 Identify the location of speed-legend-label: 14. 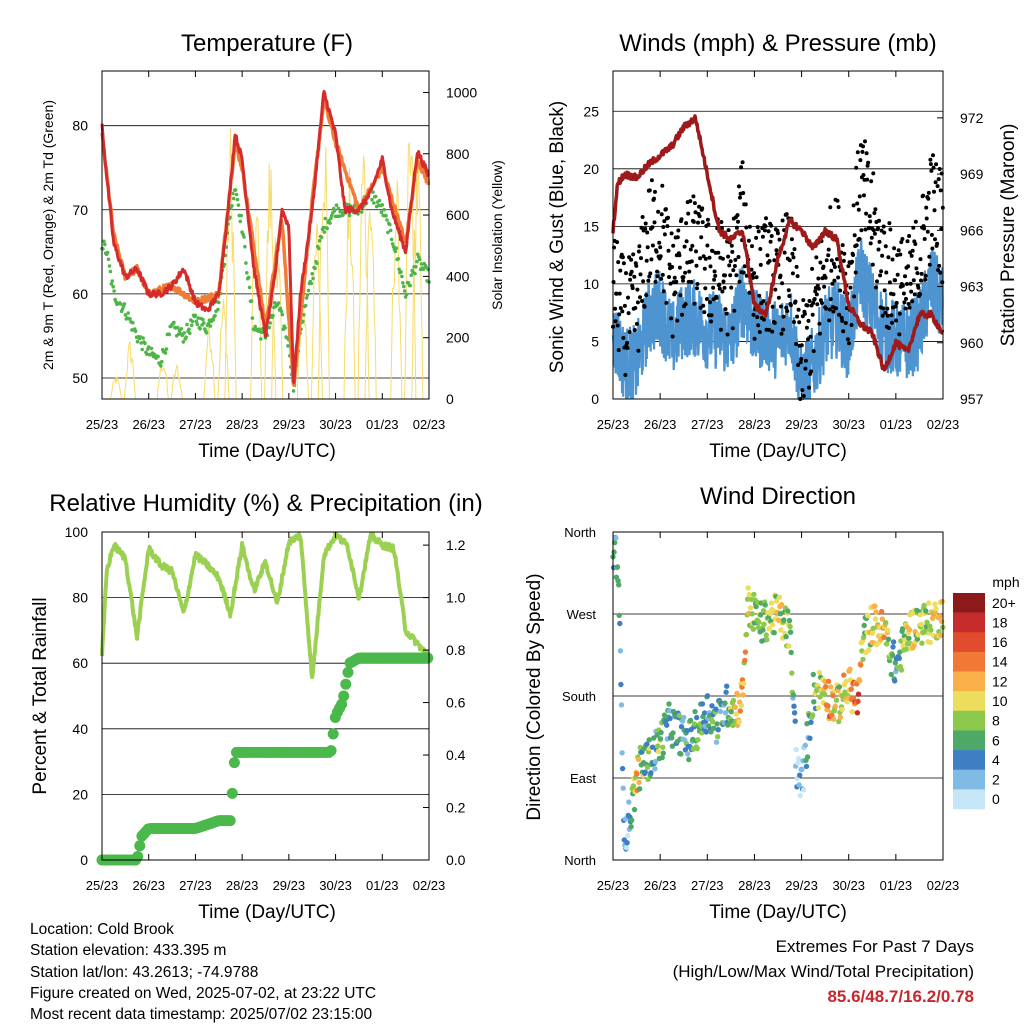
(1000, 662).